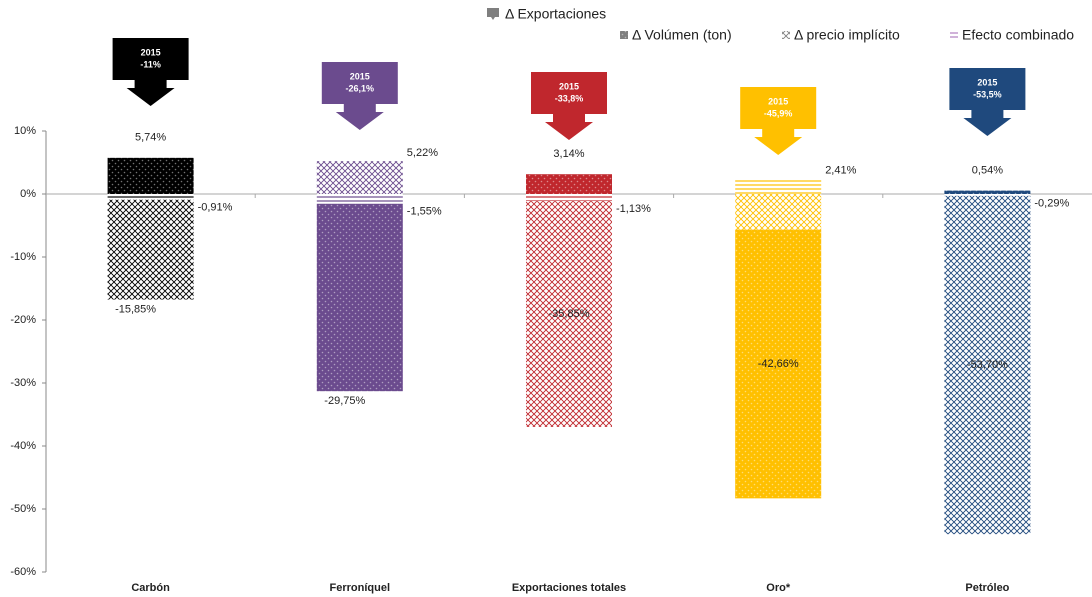  I want to click on y-tick-label: -20%, so click(23, 320).